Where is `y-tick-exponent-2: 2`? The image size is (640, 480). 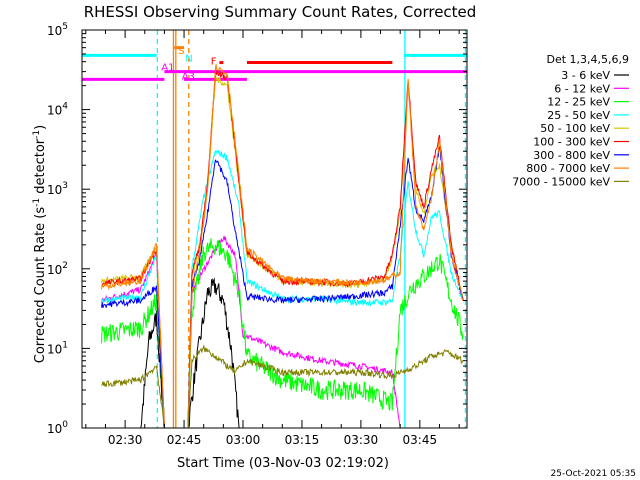 y-tick-exponent-2: 2 is located at coordinates (65, 266).